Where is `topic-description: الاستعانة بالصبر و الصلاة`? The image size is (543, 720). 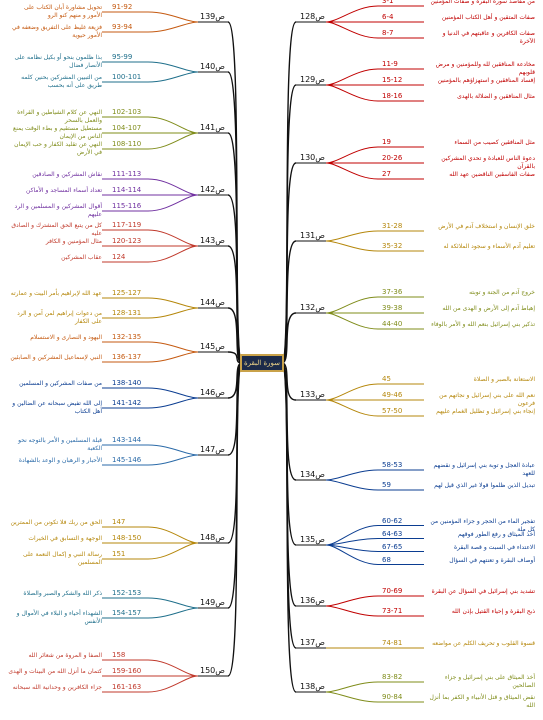 topic-description: الاستعانة بالصبر و الصلاة is located at coordinates (504, 379).